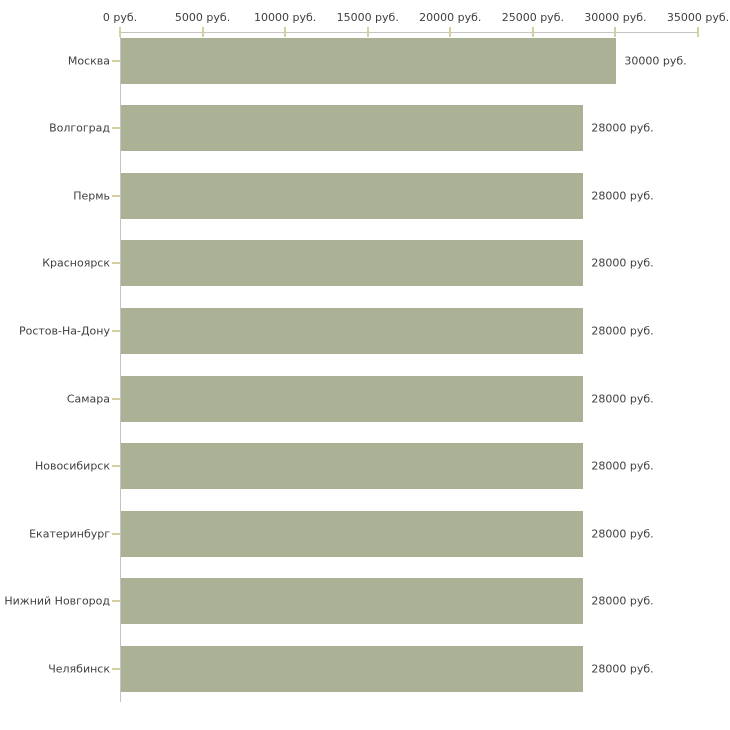 Image resolution: width=730 pixels, height=730 pixels. What do you see at coordinates (532, 17) in the screenshot?
I see `x-axis-tick-label: 25000 руб.` at bounding box center [532, 17].